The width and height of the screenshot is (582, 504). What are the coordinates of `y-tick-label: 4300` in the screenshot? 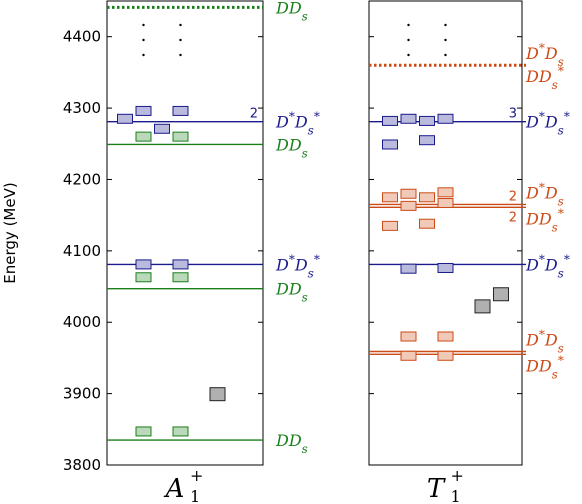 It's located at (82, 108).